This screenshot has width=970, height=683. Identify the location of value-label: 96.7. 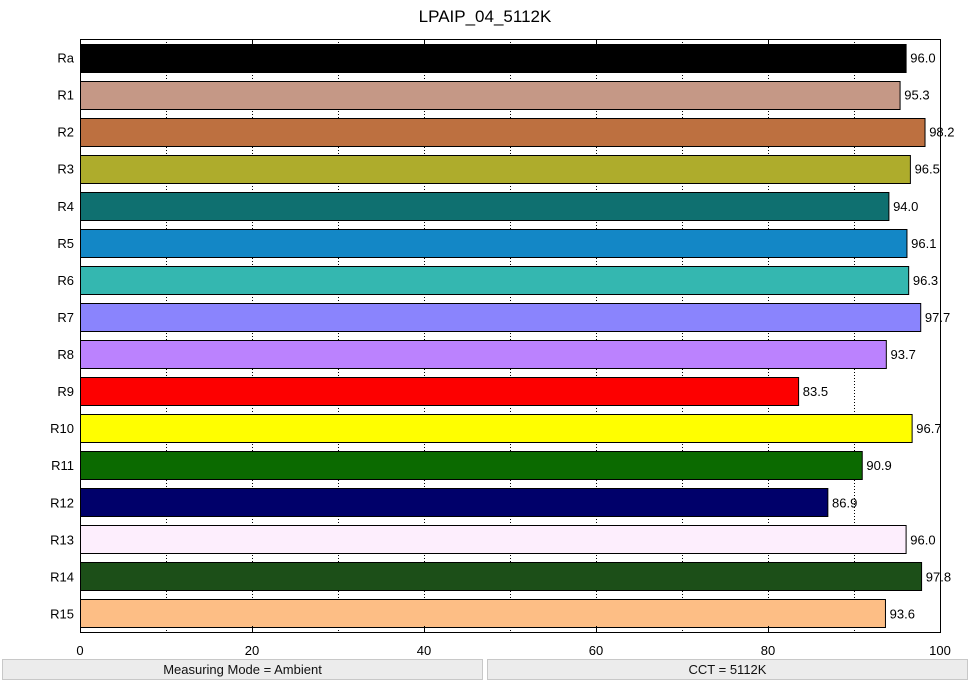
(928, 428).